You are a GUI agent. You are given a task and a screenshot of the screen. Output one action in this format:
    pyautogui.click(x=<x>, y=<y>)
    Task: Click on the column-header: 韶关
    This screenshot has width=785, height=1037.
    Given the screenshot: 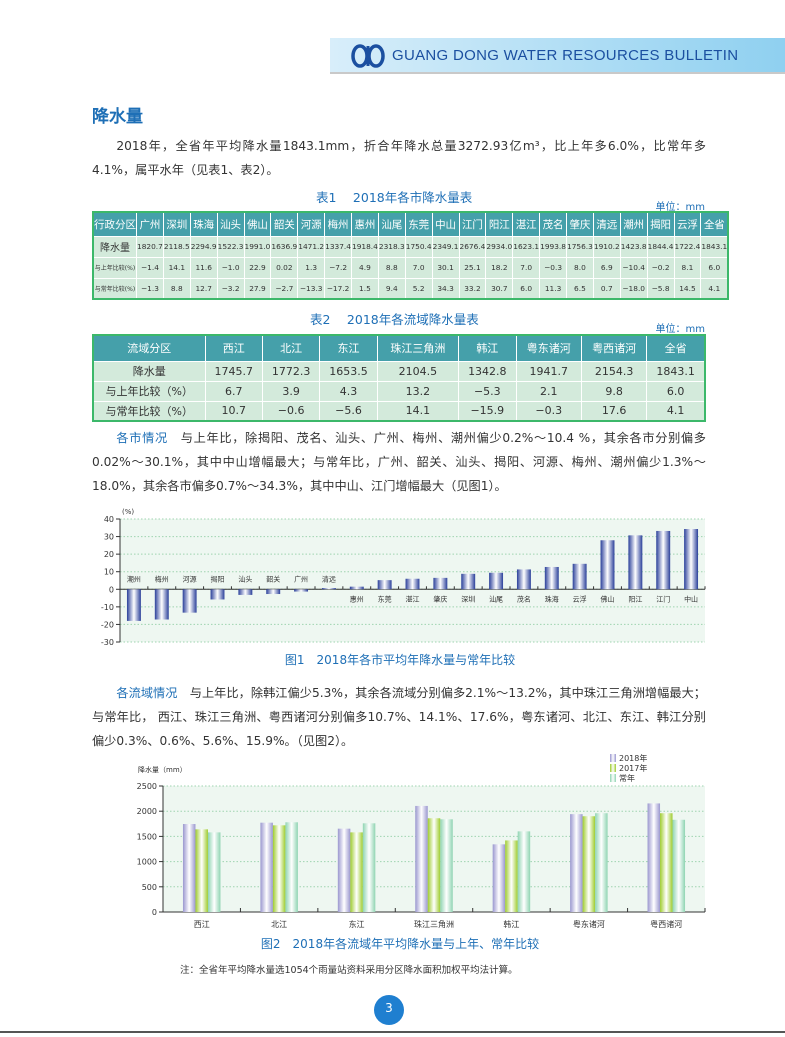 What is the action you would take?
    pyautogui.click(x=284, y=224)
    